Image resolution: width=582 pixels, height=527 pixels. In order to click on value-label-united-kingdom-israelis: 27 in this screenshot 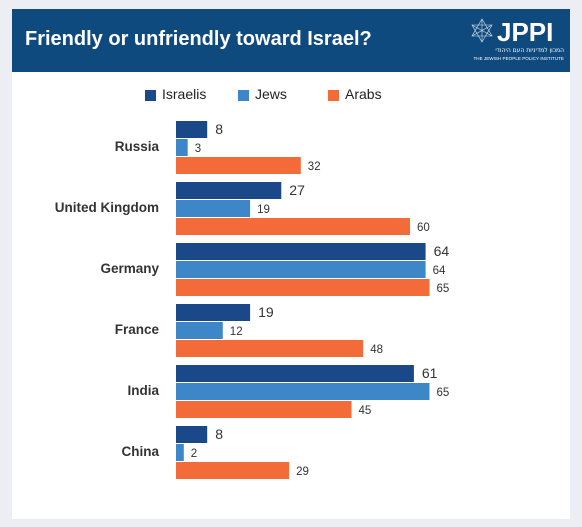, I will do `click(297, 190)`.